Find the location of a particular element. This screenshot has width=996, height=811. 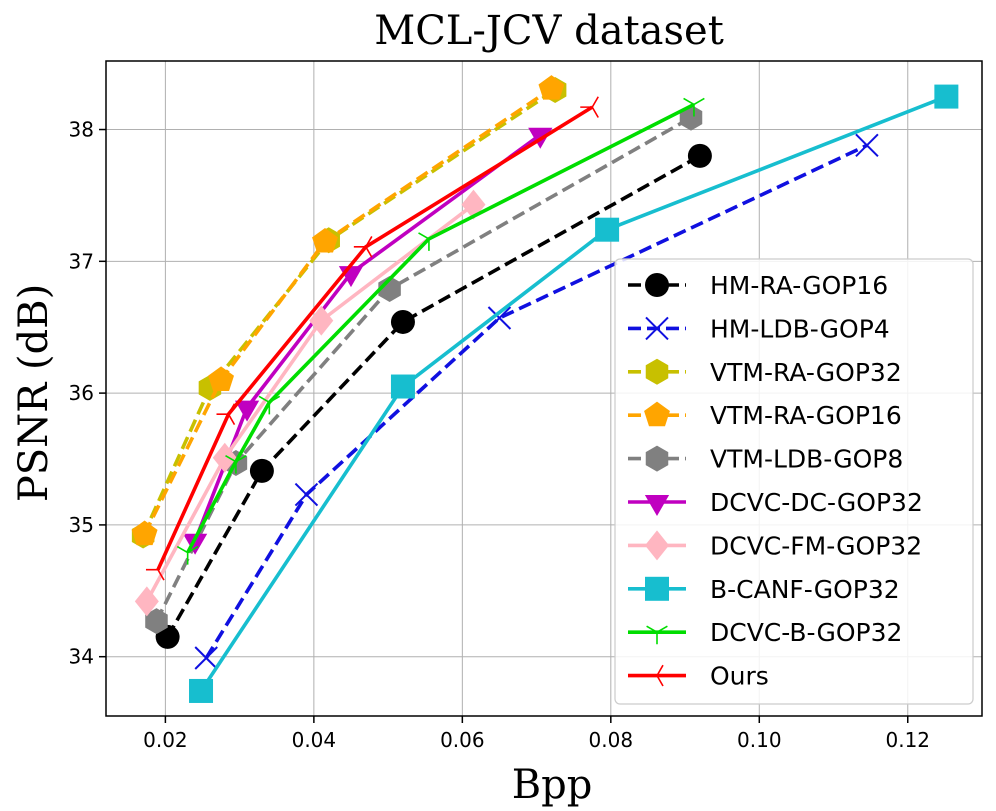

legend-entry-ours: Ours is located at coordinates (698, 676).